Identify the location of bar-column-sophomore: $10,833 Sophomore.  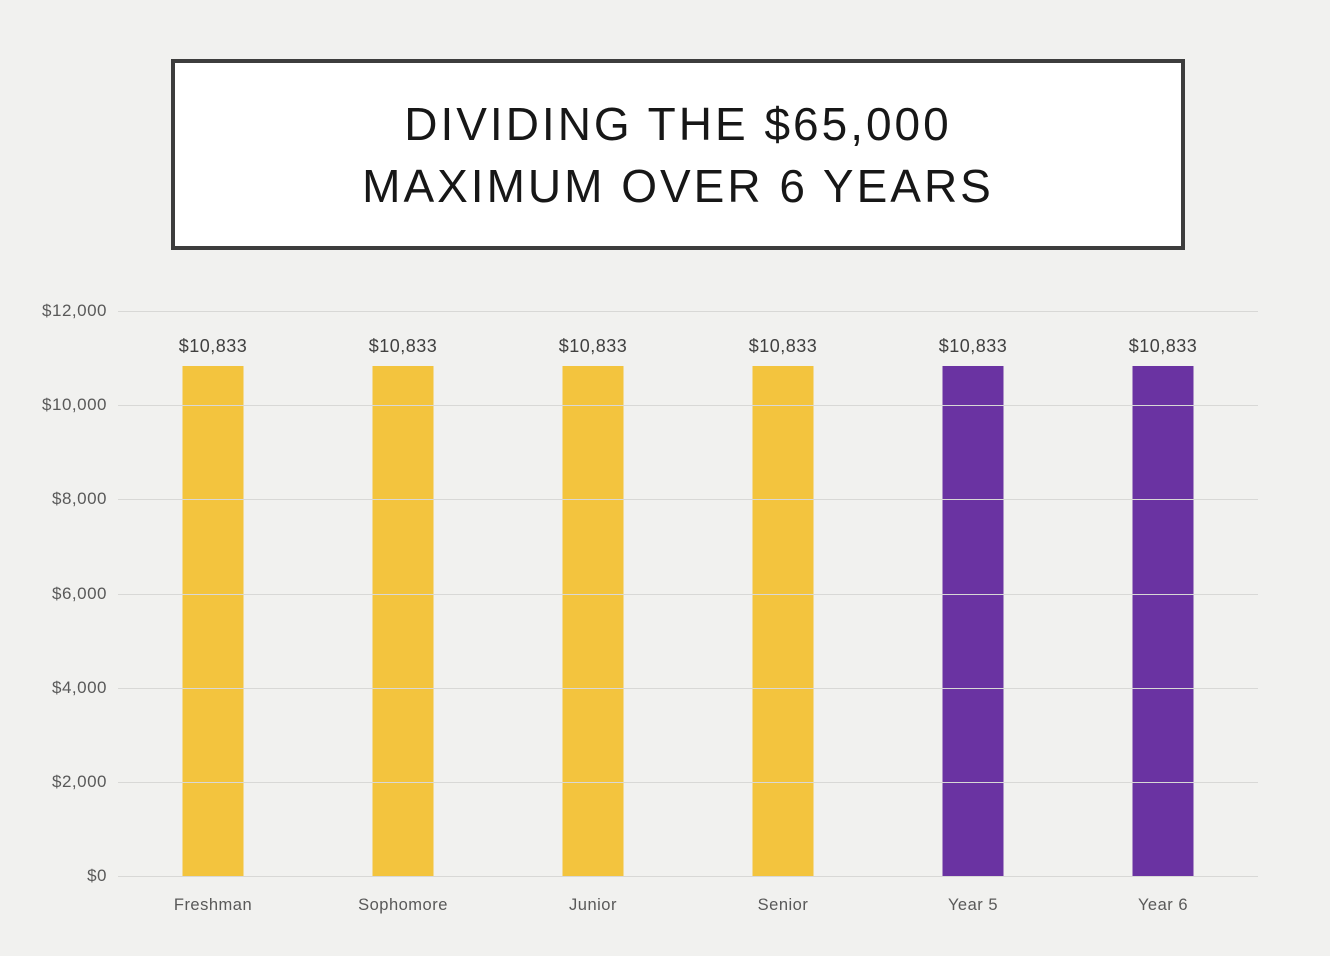
(403, 612).